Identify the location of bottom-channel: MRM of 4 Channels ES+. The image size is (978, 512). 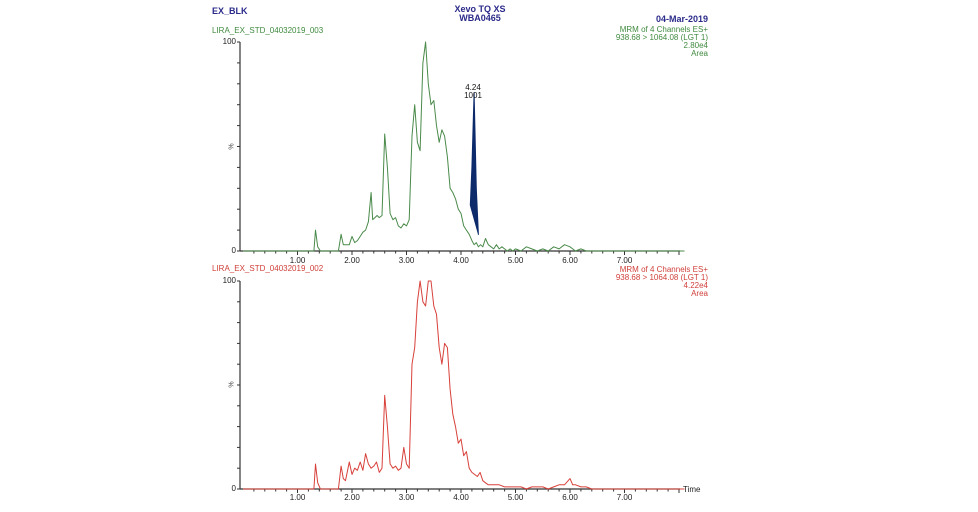
(663, 269).